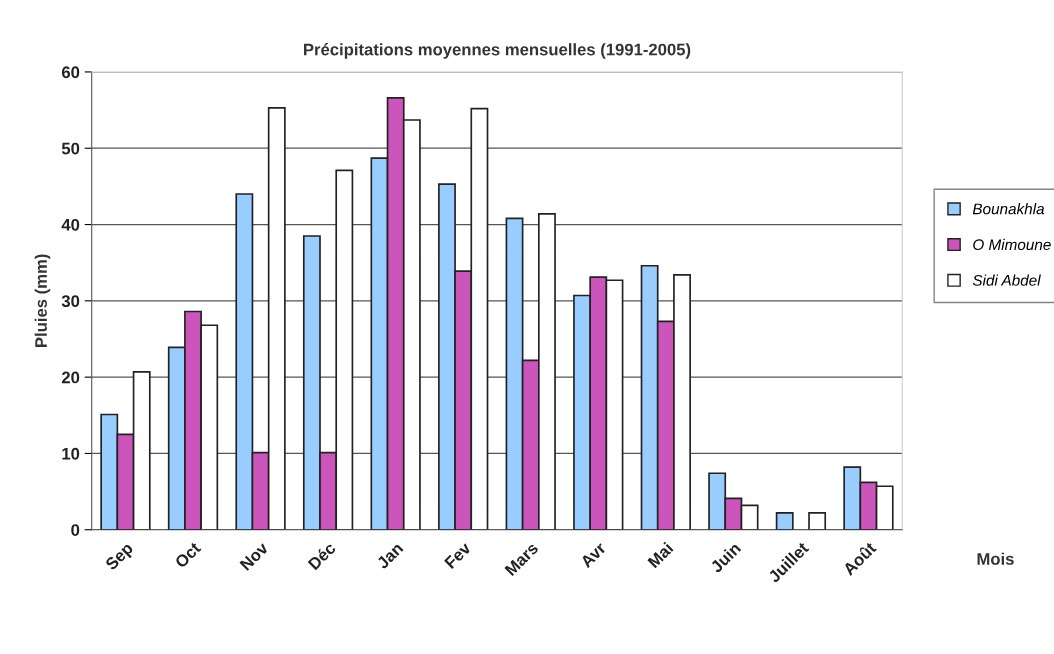 This screenshot has width=1054, height=654. What do you see at coordinates (70, 72) in the screenshot?
I see `y-tick-label: 60` at bounding box center [70, 72].